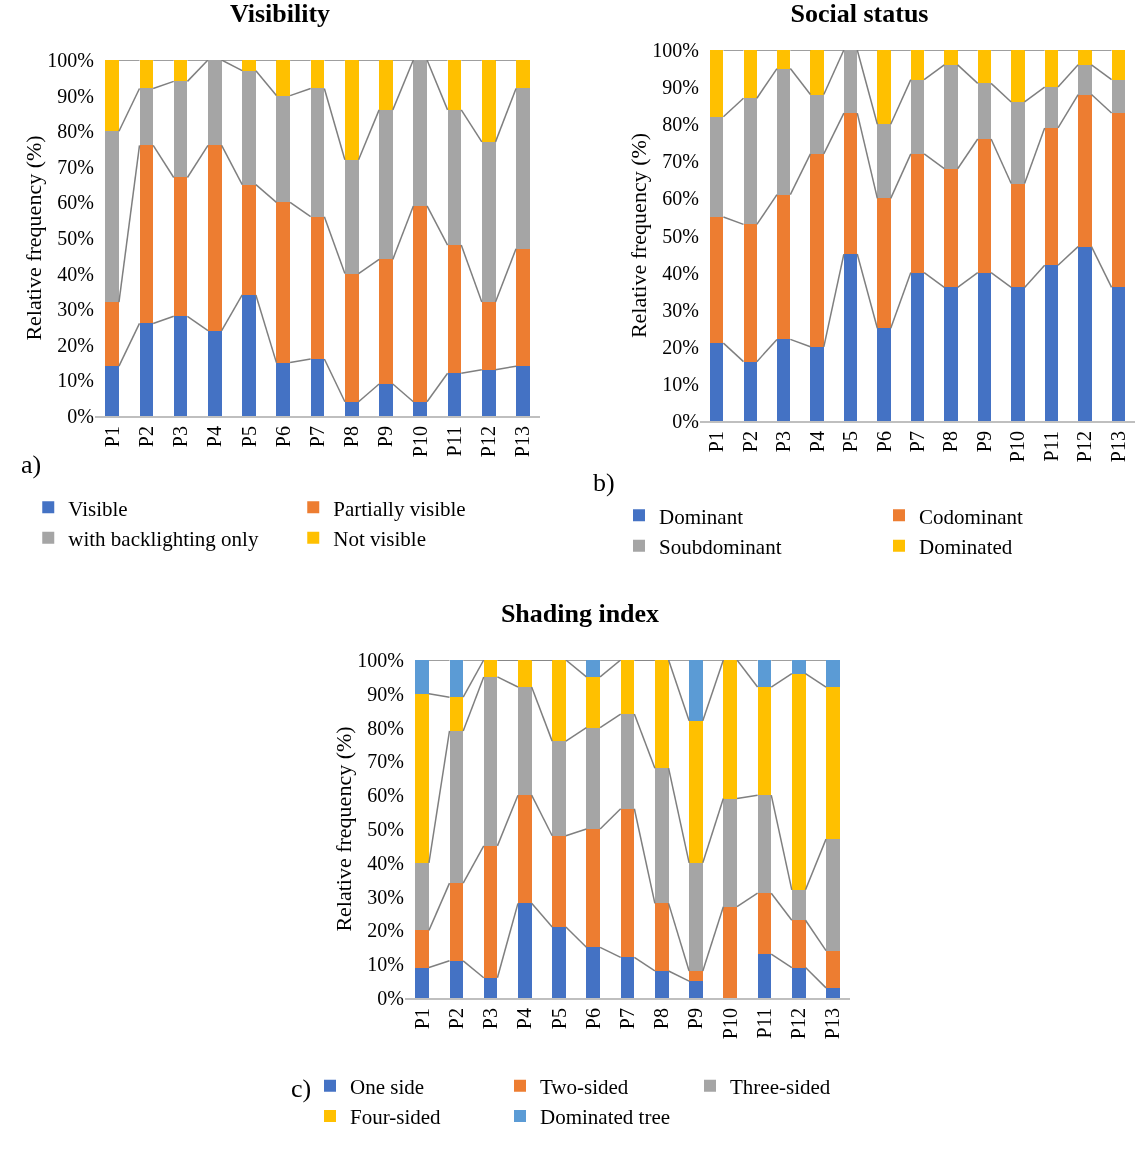  What do you see at coordinates (950, 442) in the screenshot?
I see `x-tick-label: P8` at bounding box center [950, 442].